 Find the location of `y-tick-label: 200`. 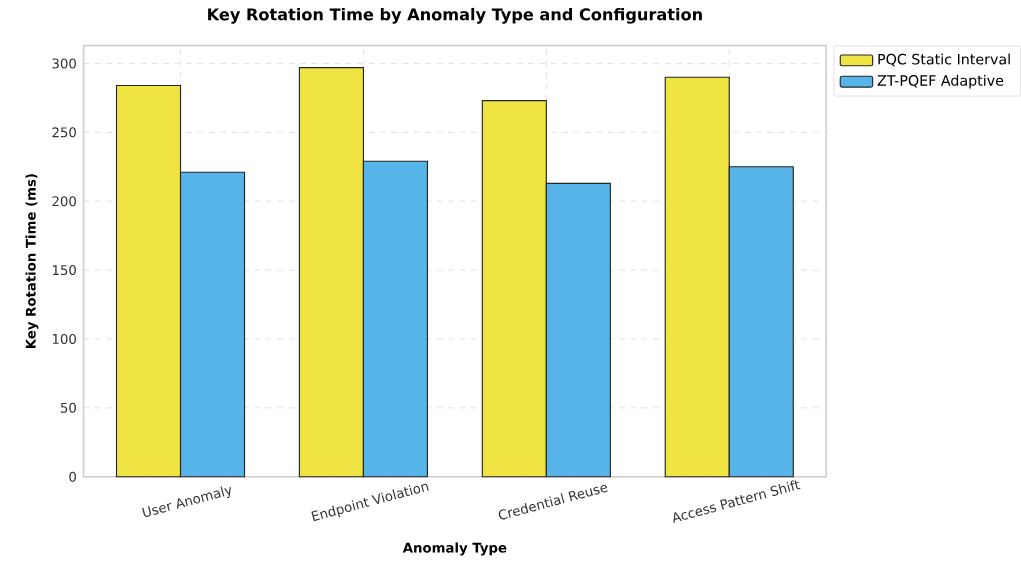

y-tick-label: 200 is located at coordinates (64, 201).